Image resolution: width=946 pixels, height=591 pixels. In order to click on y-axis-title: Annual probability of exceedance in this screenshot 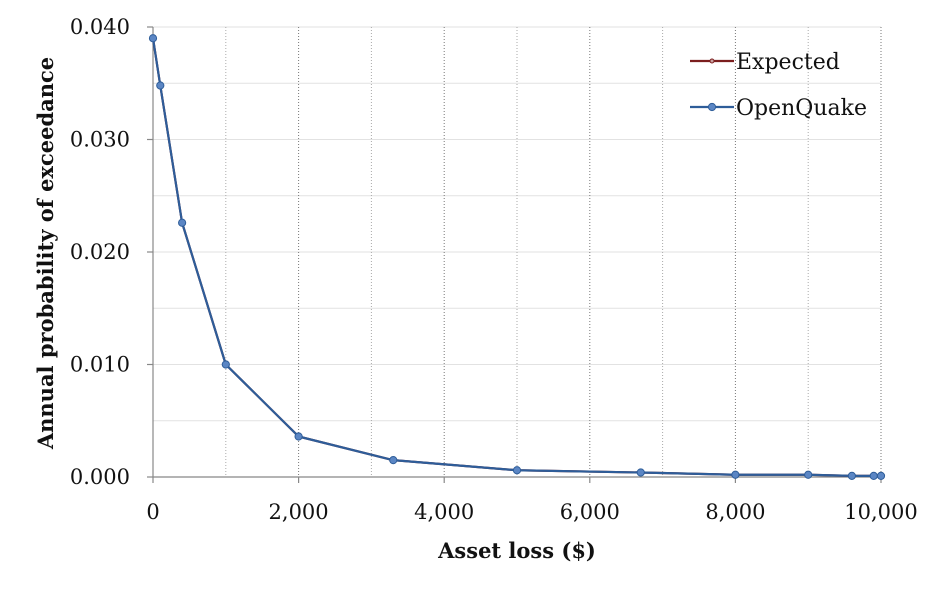, I will do `click(45, 253)`.